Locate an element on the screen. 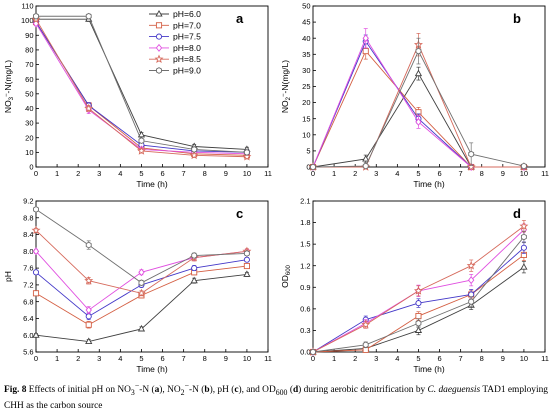  y-tick-label: 80 is located at coordinates (29, 50).